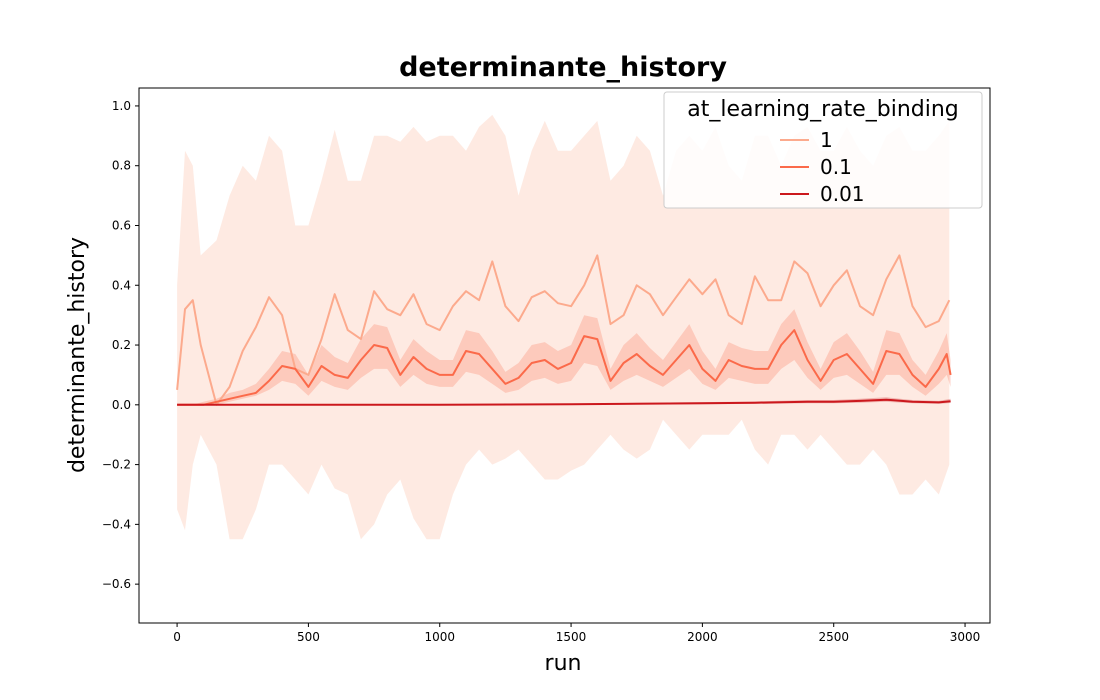 The height and width of the screenshot is (700, 1100). Describe the element at coordinates (823, 109) in the screenshot. I see `legend-title: at_learning_rate_binding` at that location.